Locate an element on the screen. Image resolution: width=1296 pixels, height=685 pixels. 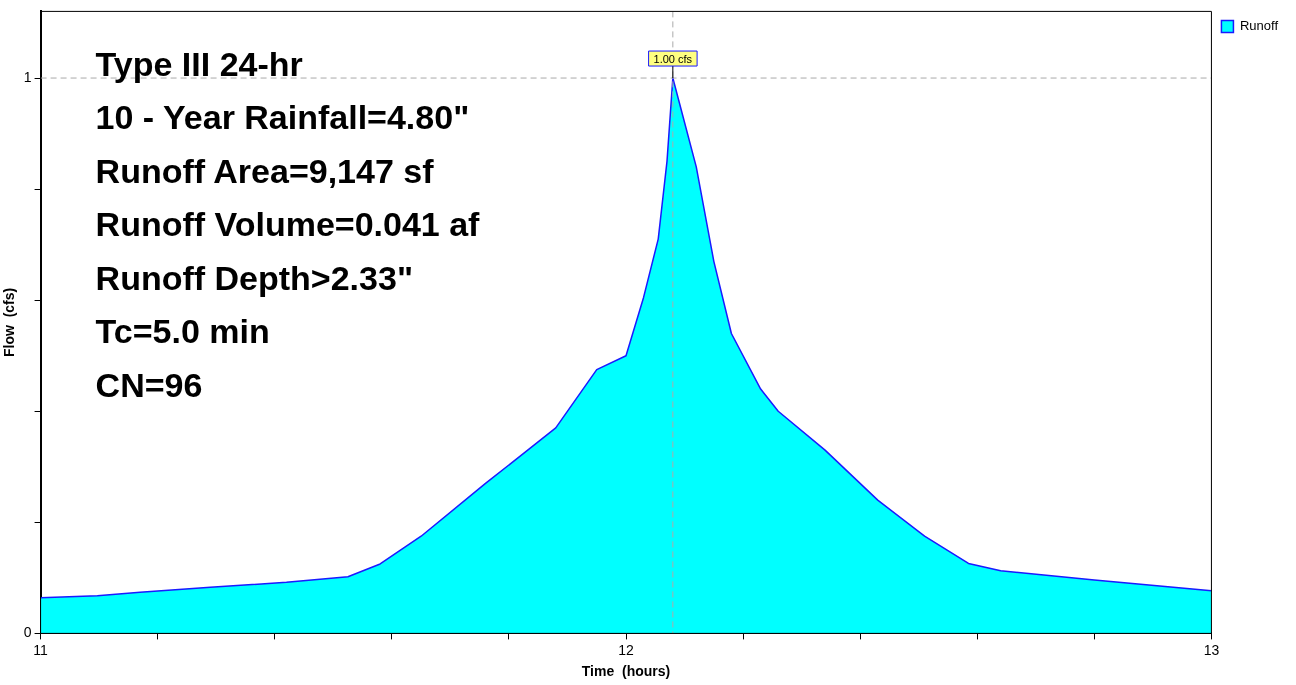
x-tick-label: 11 is located at coordinates (41, 649).